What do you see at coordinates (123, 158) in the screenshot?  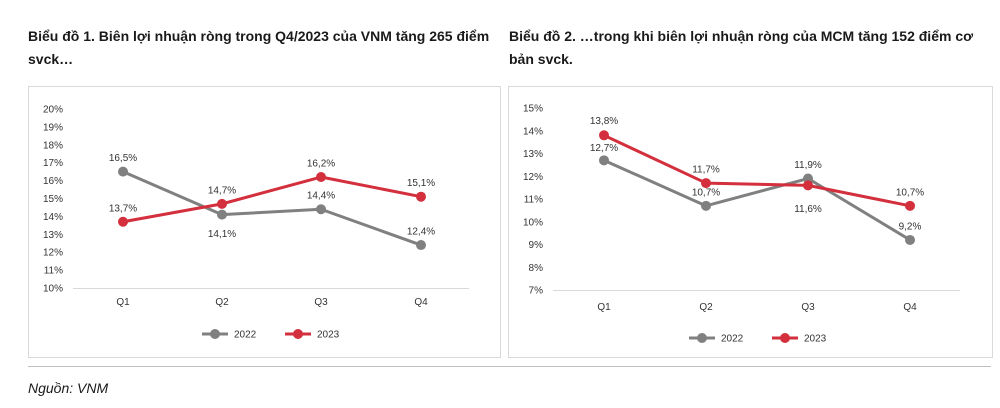 I see `chart1-data-label-2022: 16,5%` at bounding box center [123, 158].